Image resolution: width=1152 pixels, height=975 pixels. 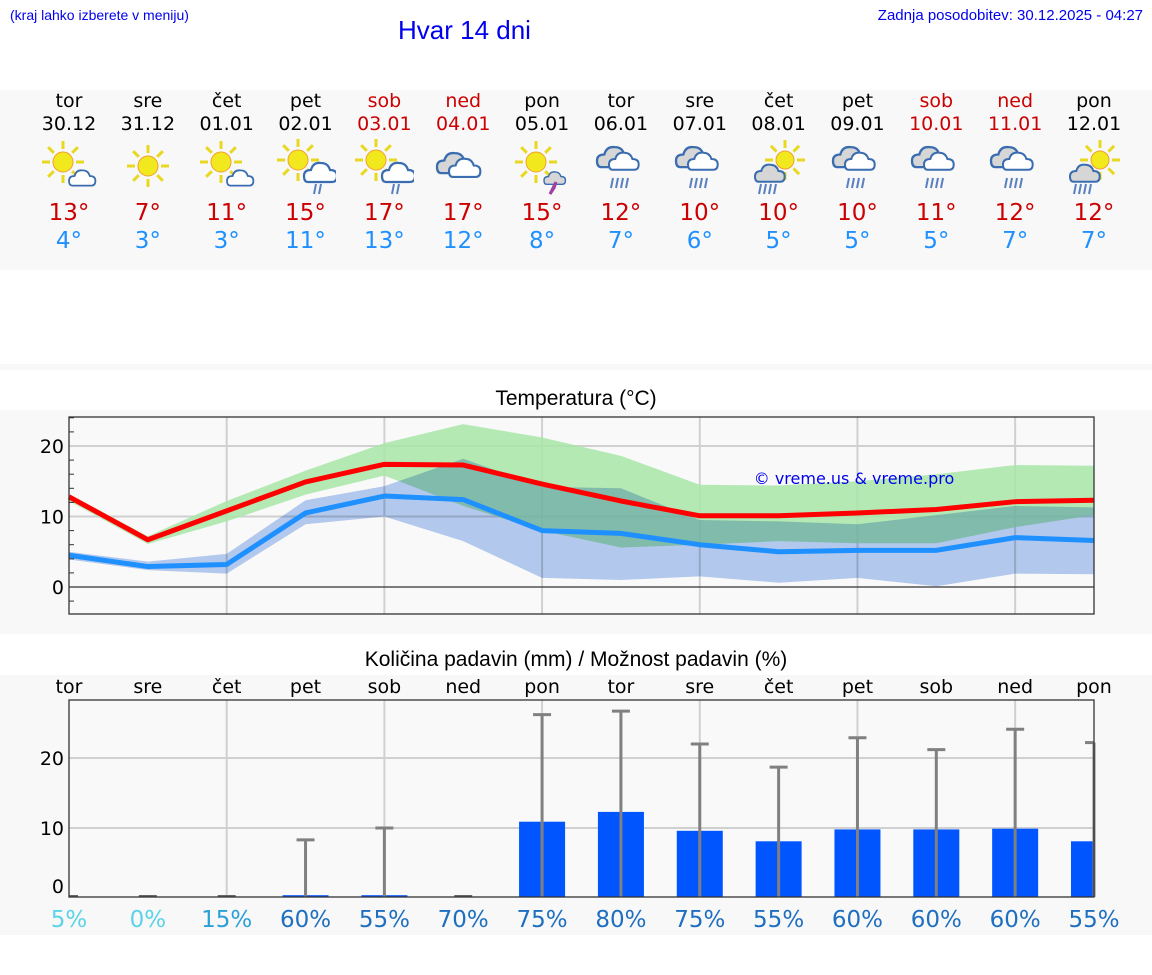 What do you see at coordinates (463, 124) in the screenshot?
I see `day-date: 04.01` at bounding box center [463, 124].